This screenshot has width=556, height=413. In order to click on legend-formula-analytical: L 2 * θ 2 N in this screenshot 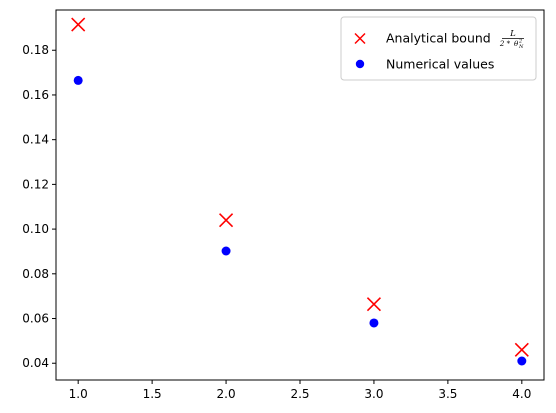, I will do `click(511, 39)`.